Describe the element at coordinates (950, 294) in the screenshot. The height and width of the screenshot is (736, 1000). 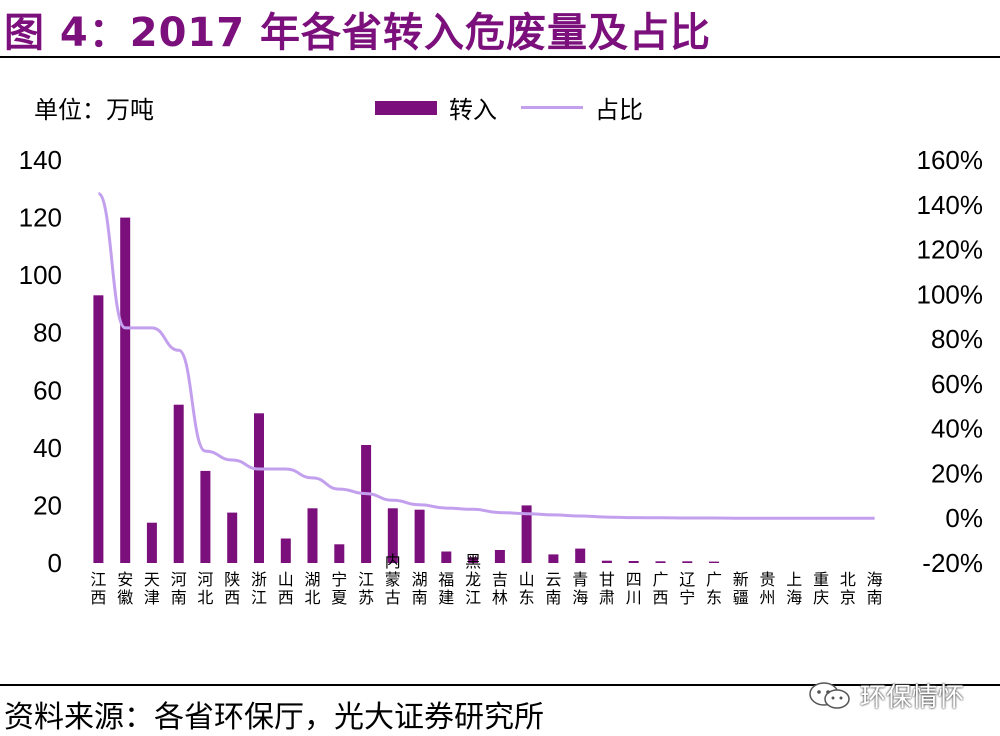
I see `right-tick-label: 100%` at that location.